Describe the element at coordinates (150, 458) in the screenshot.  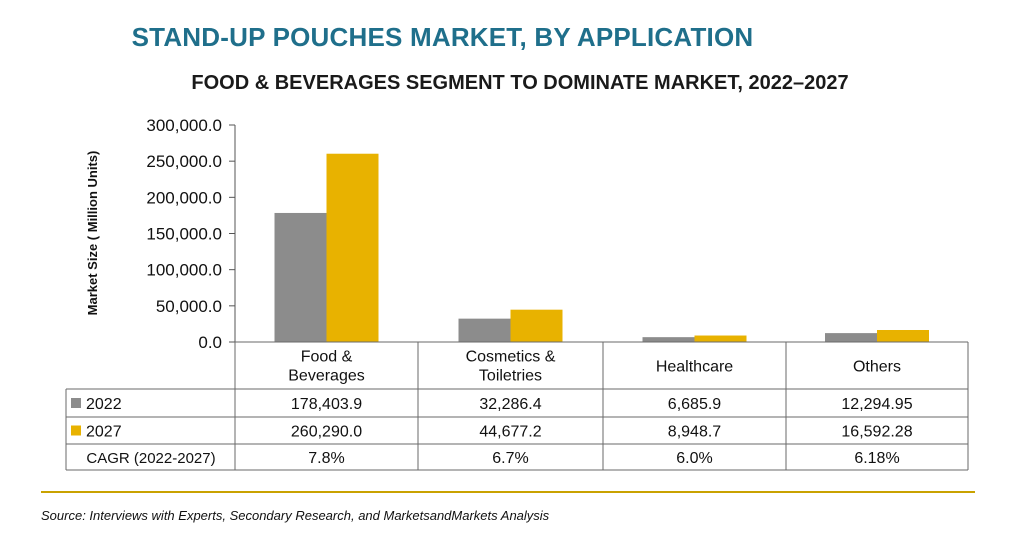
I see `cagr-row-label: CAGR (2022-2027)` at that location.